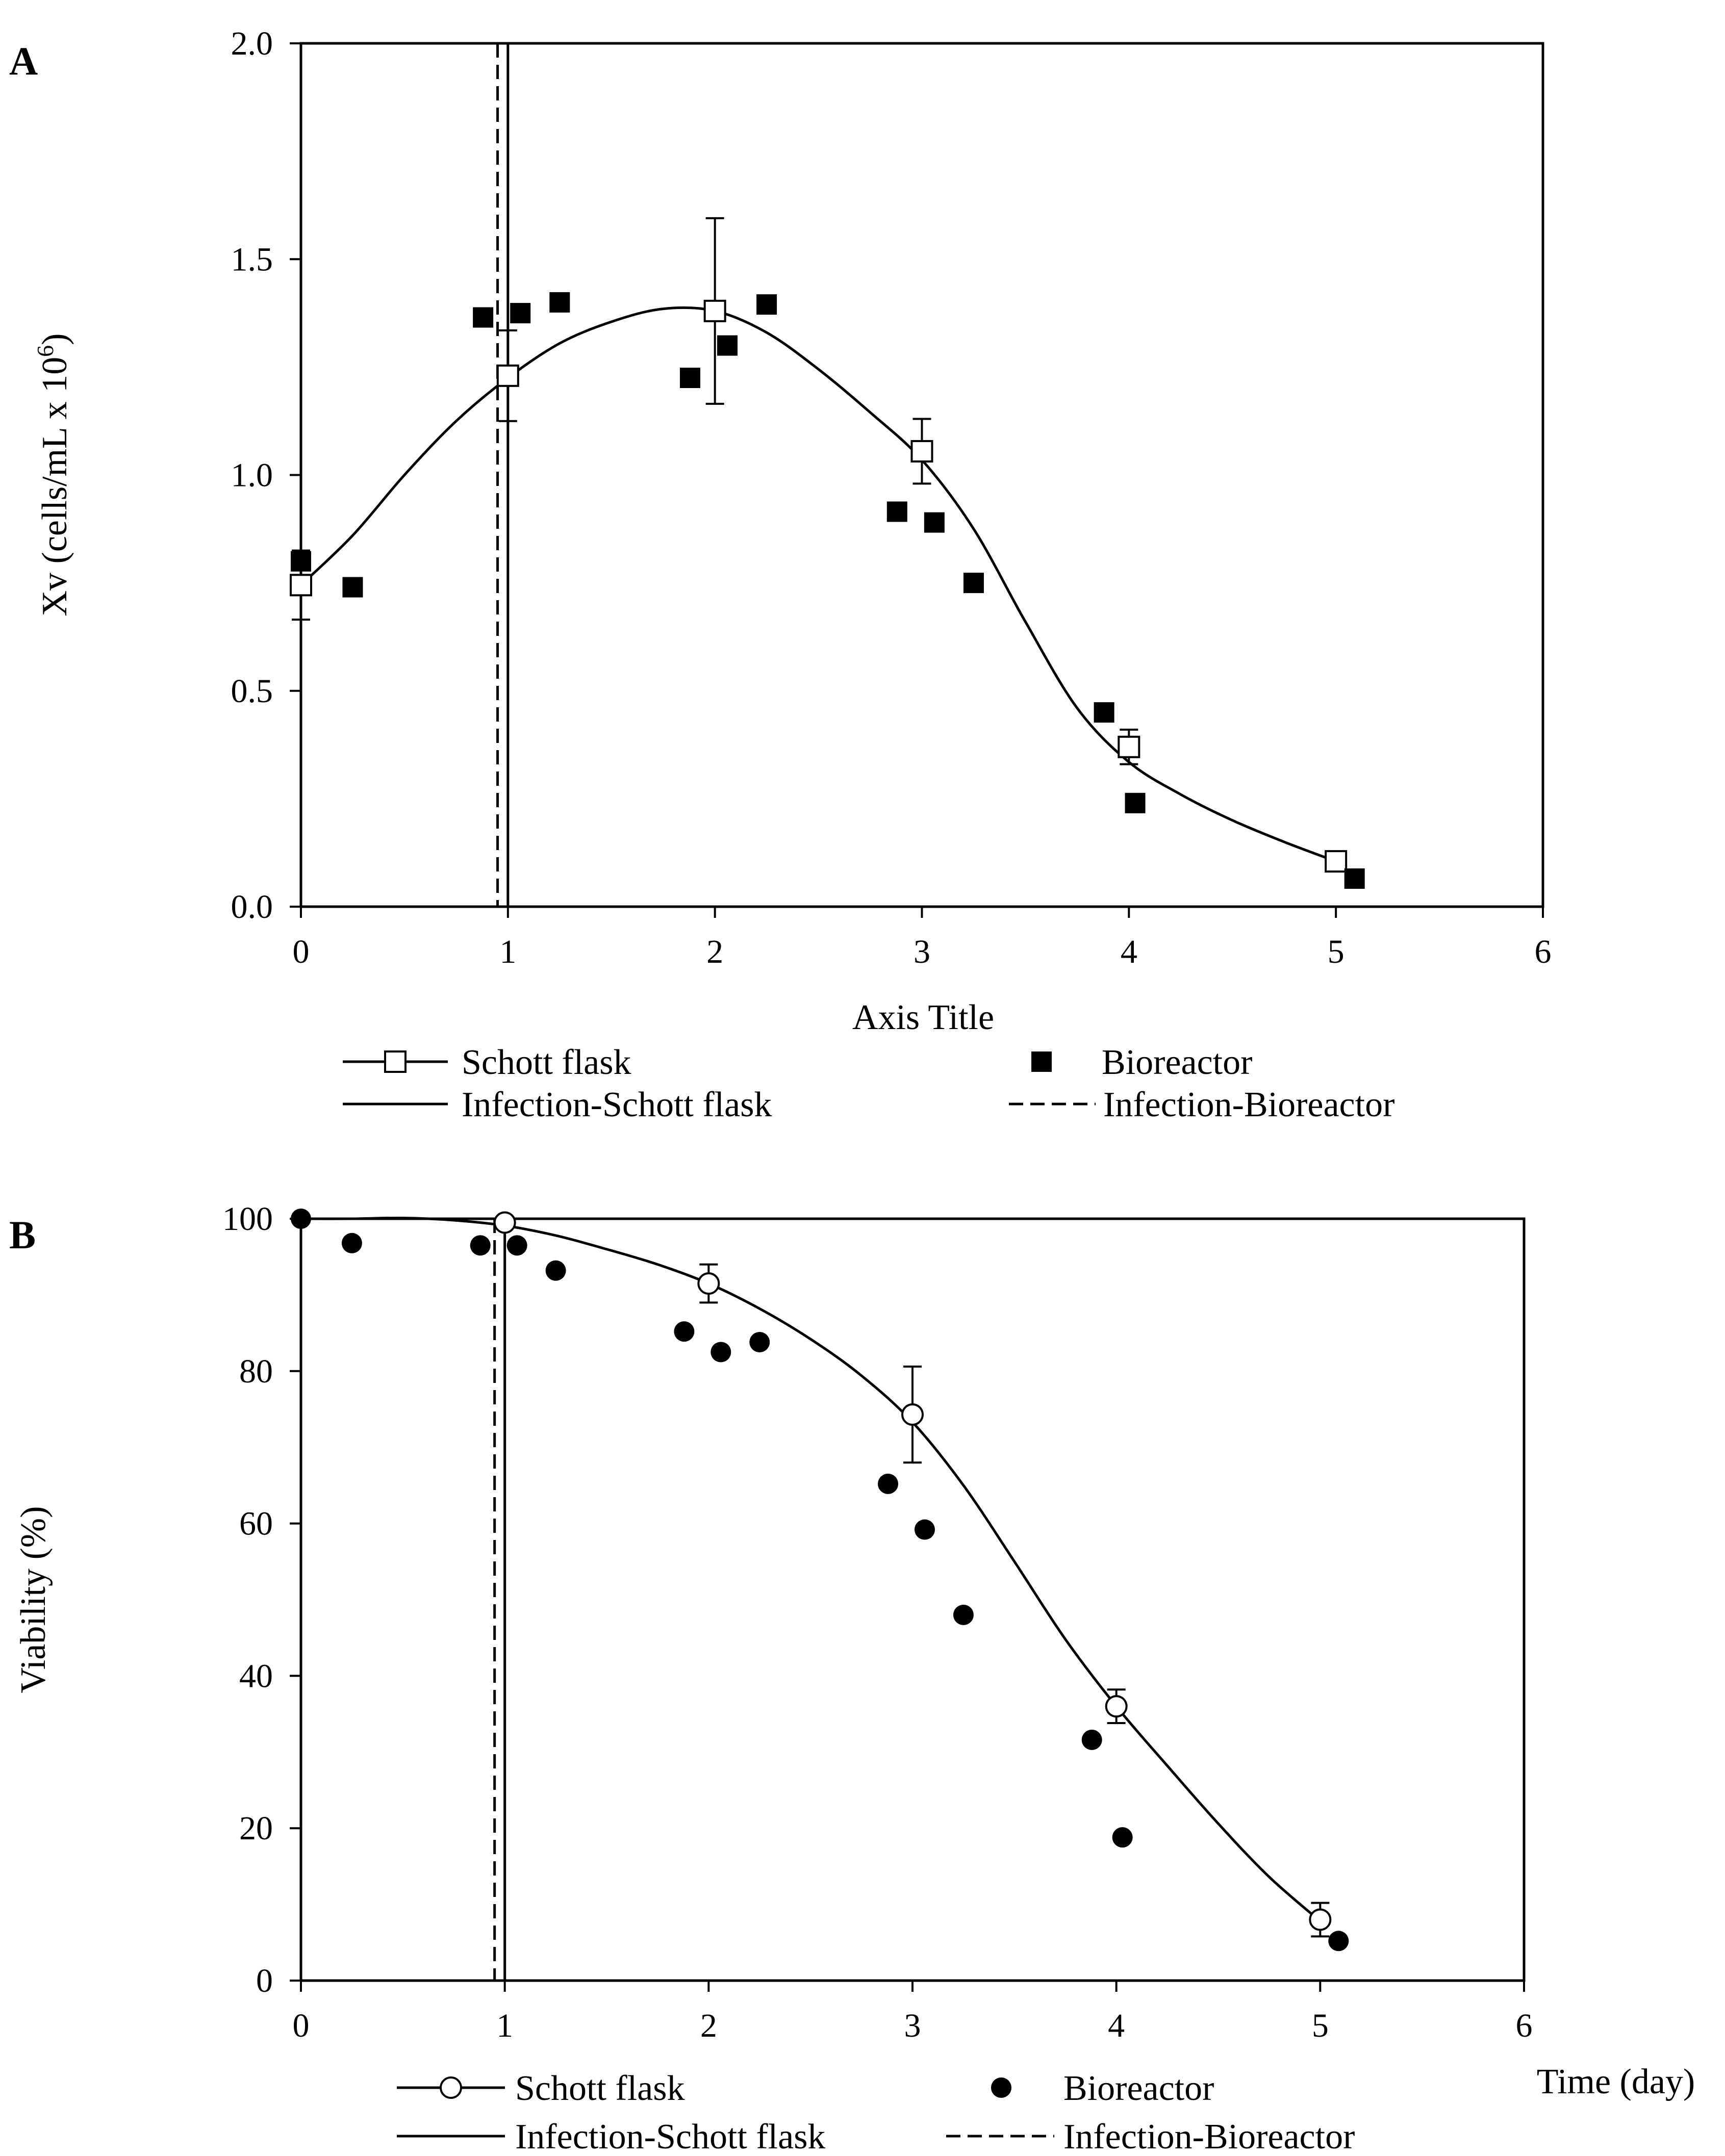  Describe the element at coordinates (23, 1235) in the screenshot. I see `panel-label: B` at that location.